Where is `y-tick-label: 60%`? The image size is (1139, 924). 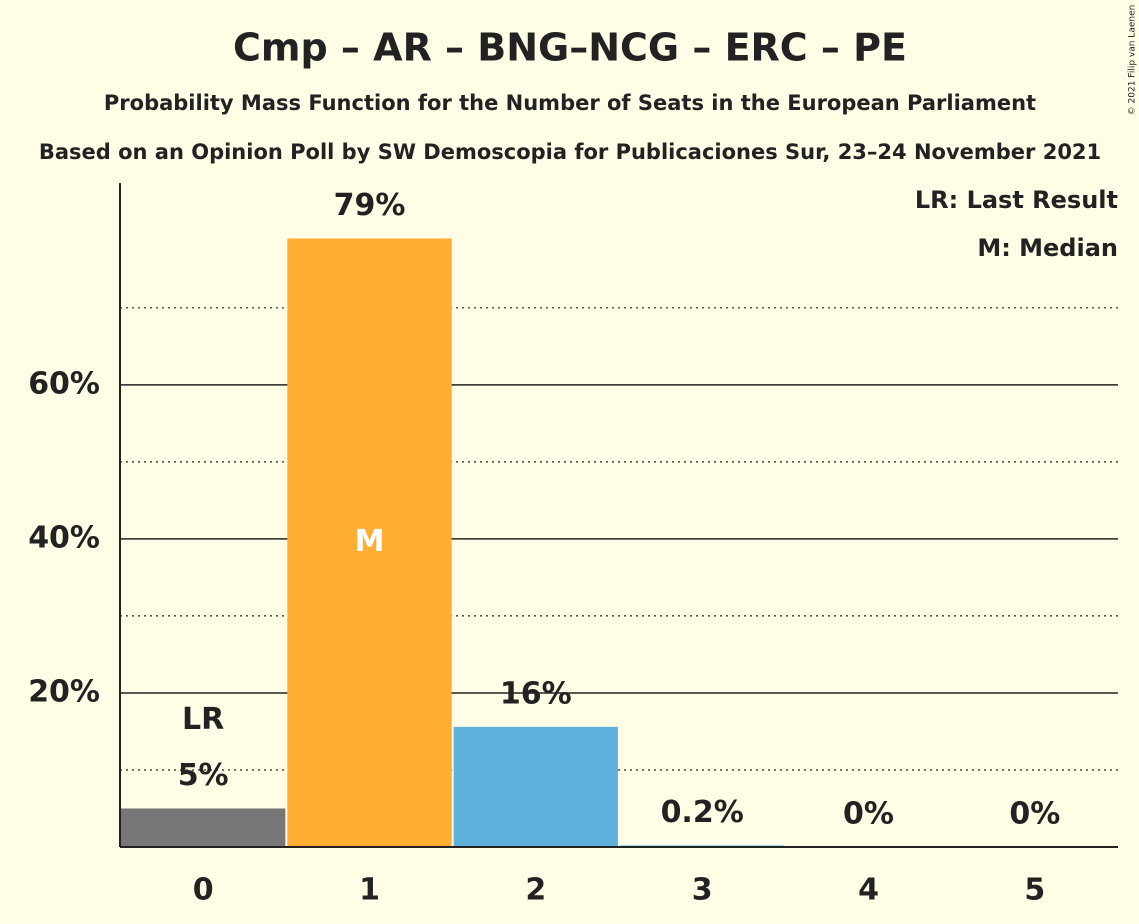 y-tick-label: 60% is located at coordinates (64, 383).